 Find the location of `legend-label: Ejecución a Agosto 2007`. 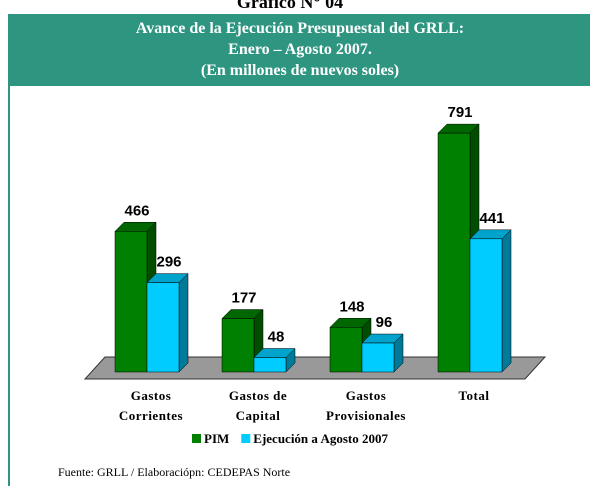

legend-label: Ejecución a Agosto 2007 is located at coordinates (320, 438).